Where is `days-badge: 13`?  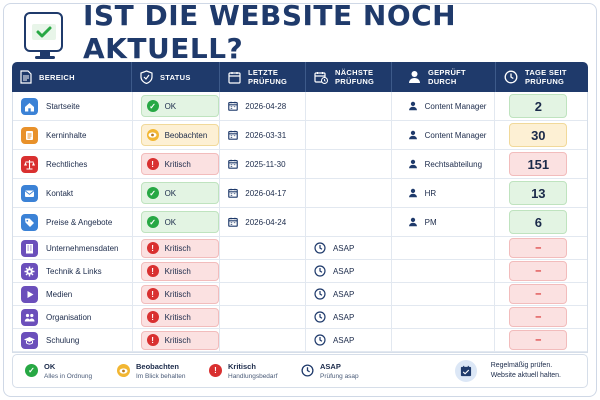 days-badge: 13 is located at coordinates (538, 193).